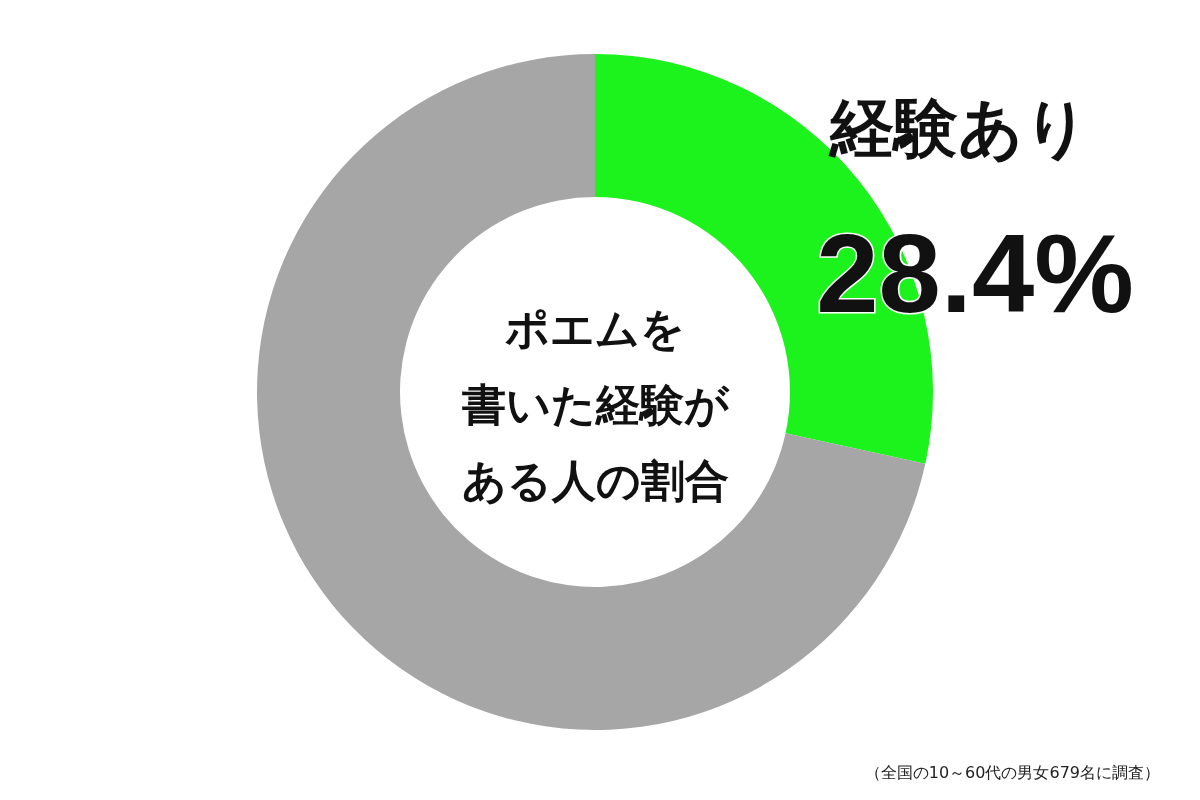 Image resolution: width=1200 pixels, height=800 pixels. Describe the element at coordinates (595, 404) in the screenshot. I see `text: ポエムを書いた経験がある人の割合` at that location.